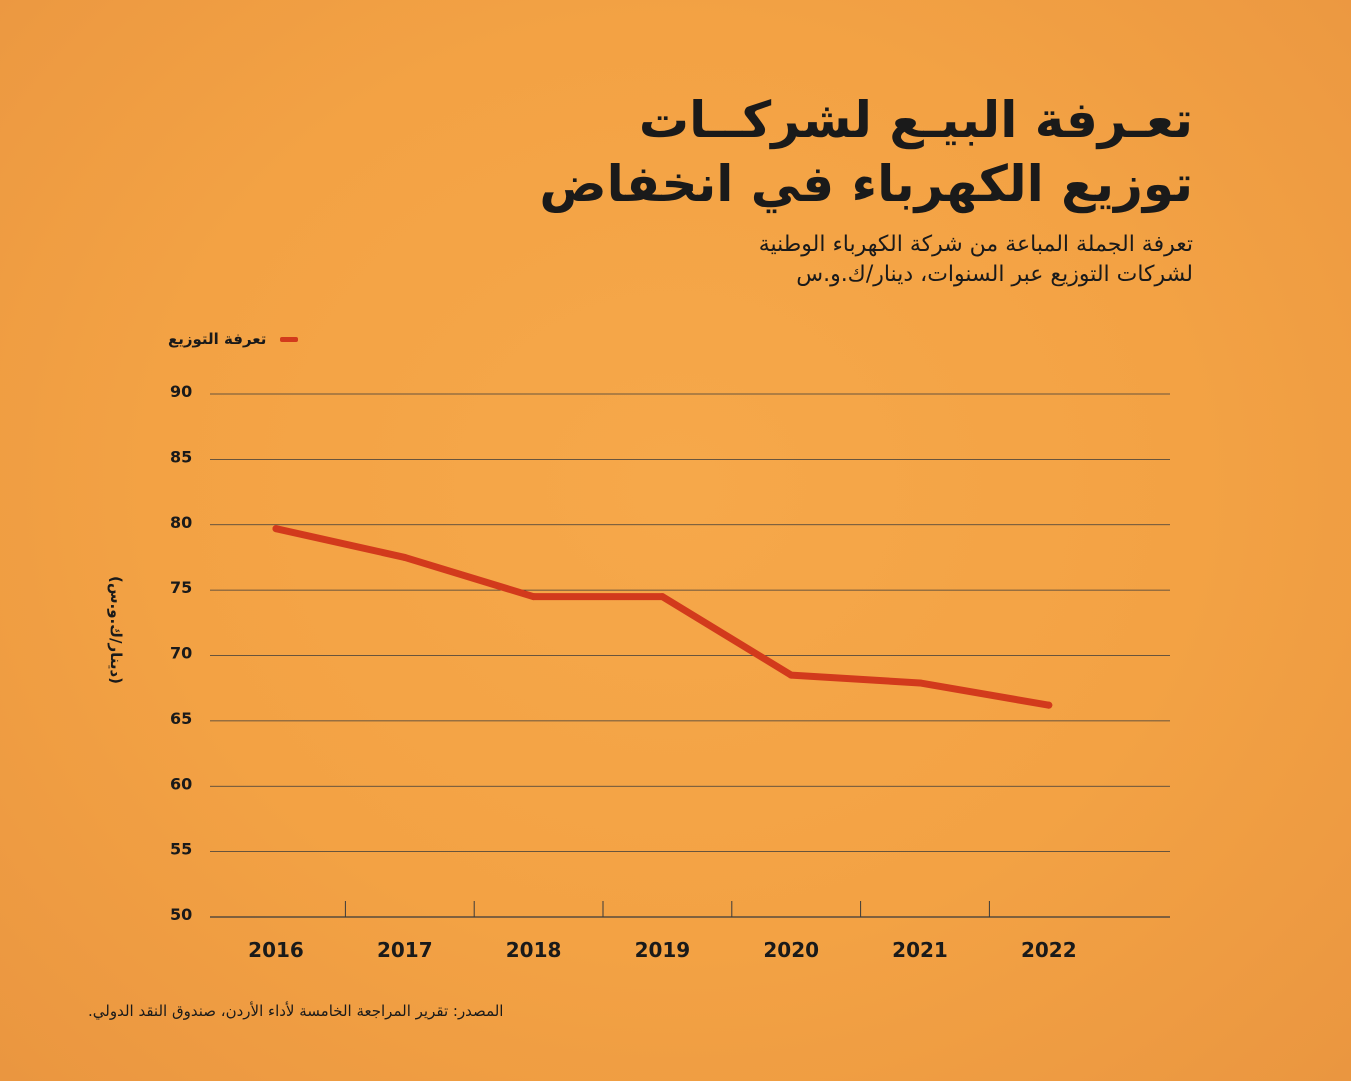  I want to click on legend: تعرفة التوزيع, so click(233, 339).